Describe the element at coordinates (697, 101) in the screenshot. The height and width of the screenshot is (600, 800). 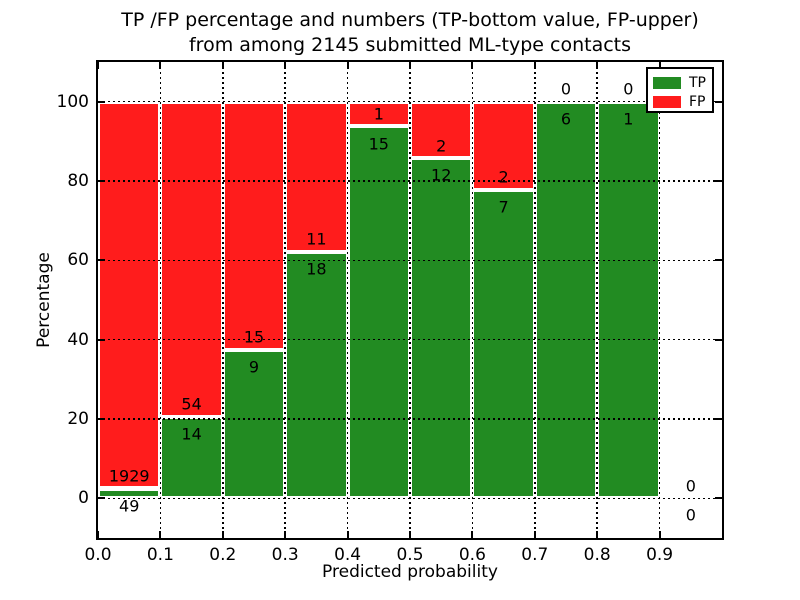
I see `legend-label-fp: FP` at that location.